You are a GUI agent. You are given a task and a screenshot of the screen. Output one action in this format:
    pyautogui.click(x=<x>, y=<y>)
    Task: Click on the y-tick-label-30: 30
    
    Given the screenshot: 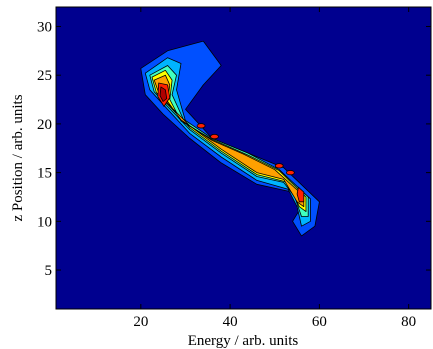 What is the action you would take?
    pyautogui.click(x=44, y=27)
    